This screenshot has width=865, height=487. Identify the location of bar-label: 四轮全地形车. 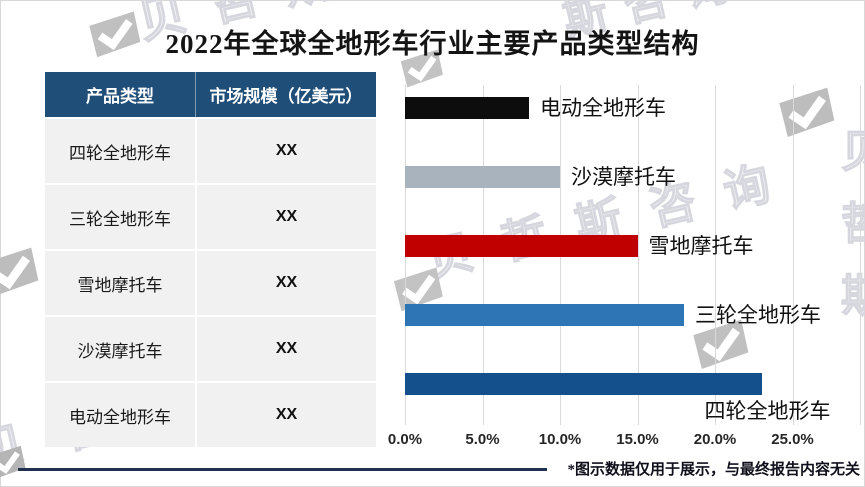
(767, 411).